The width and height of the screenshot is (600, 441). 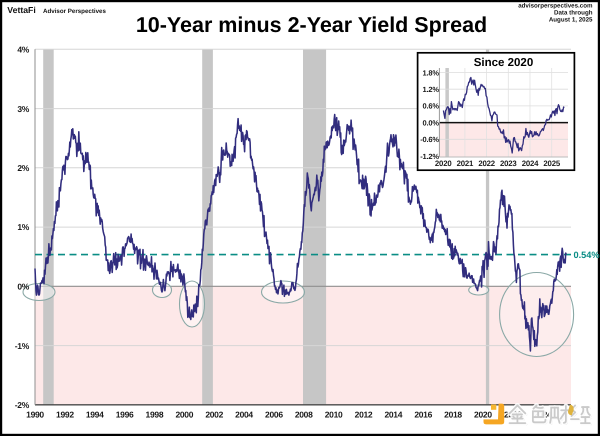 What do you see at coordinates (65, 414) in the screenshot?
I see `svg-text: 1992` at bounding box center [65, 414].